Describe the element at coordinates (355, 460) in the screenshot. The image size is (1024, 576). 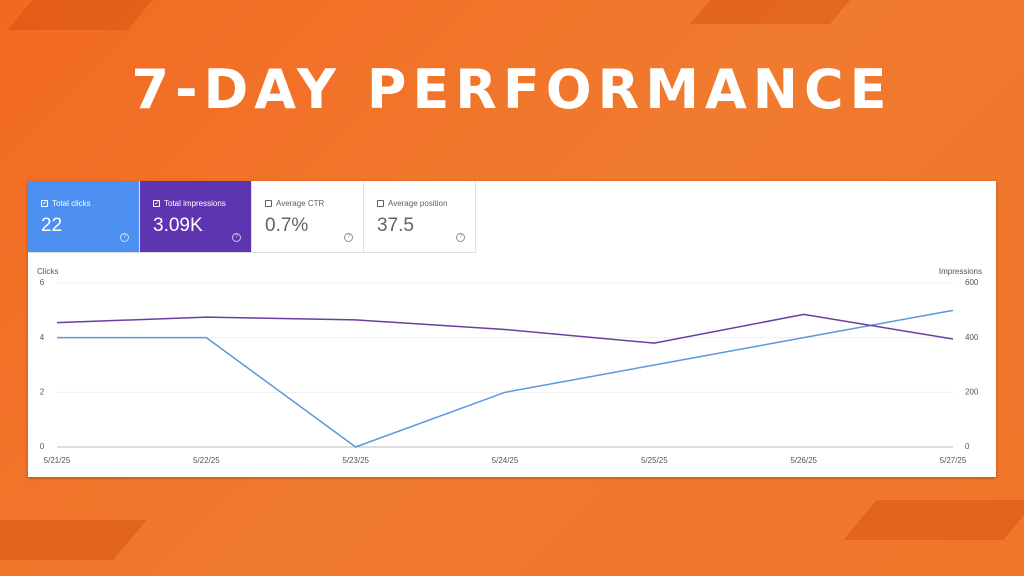
I see `x-tick-label: 5/23/25` at that location.